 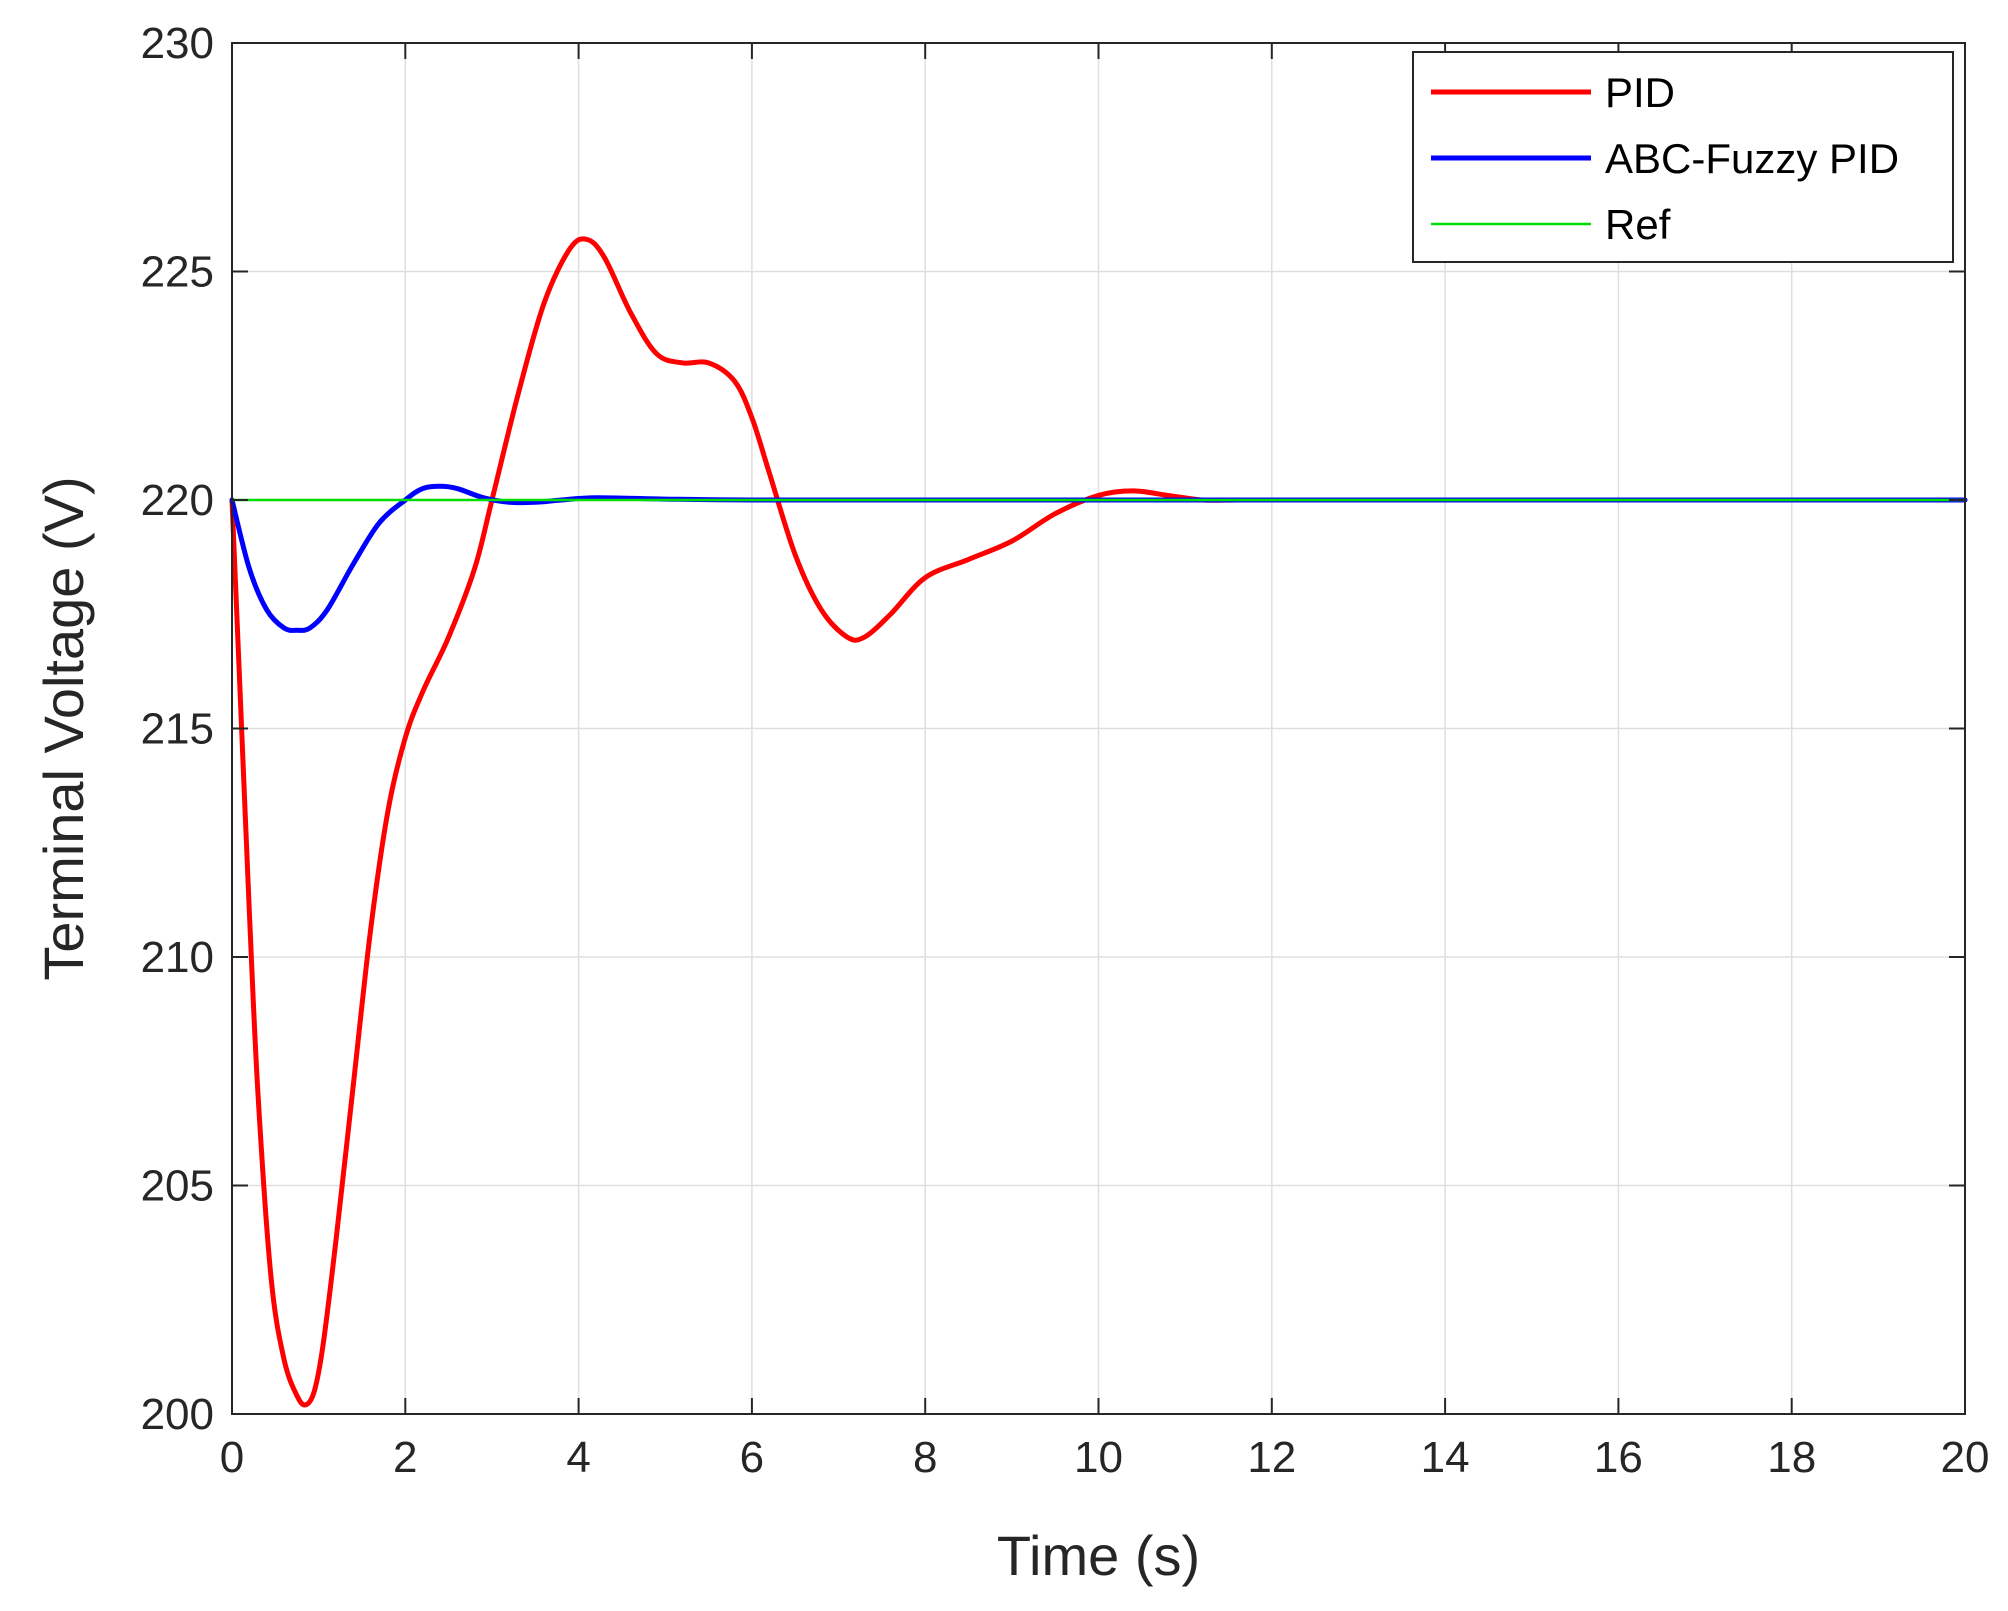 What do you see at coordinates (177, 1414) in the screenshot?
I see `y-tick-label: 200` at bounding box center [177, 1414].